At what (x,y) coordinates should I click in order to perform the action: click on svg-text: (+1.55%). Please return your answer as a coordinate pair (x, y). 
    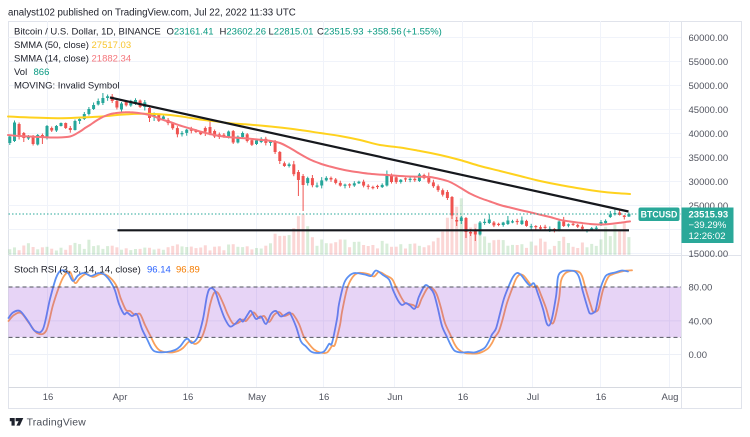
    Looking at the image, I should click on (422, 32).